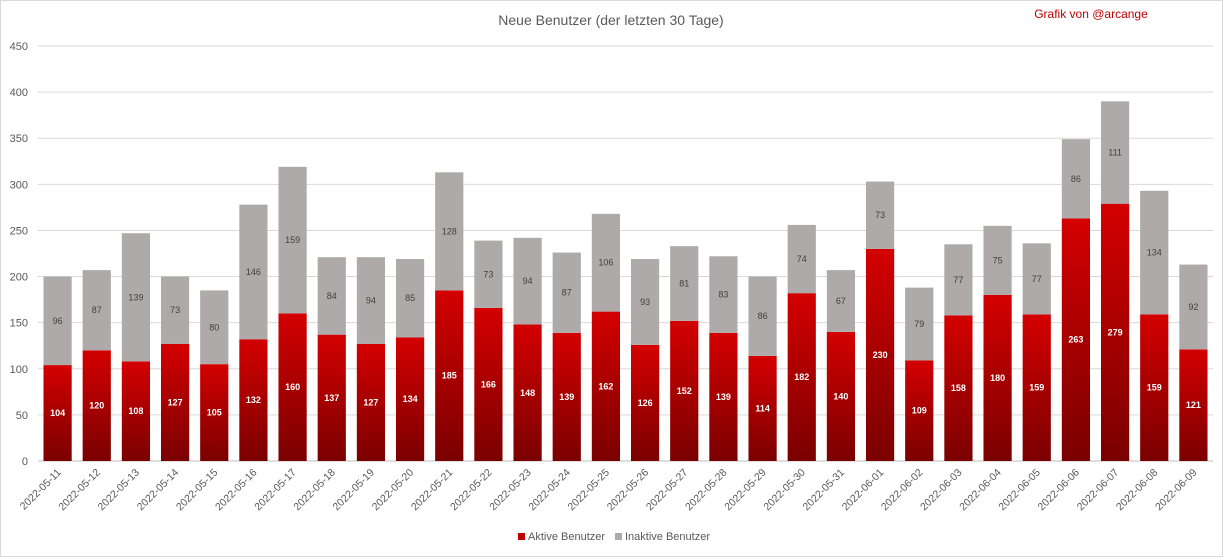  Describe the element at coordinates (19, 47) in the screenshot. I see `y-tick-label: 450` at that location.